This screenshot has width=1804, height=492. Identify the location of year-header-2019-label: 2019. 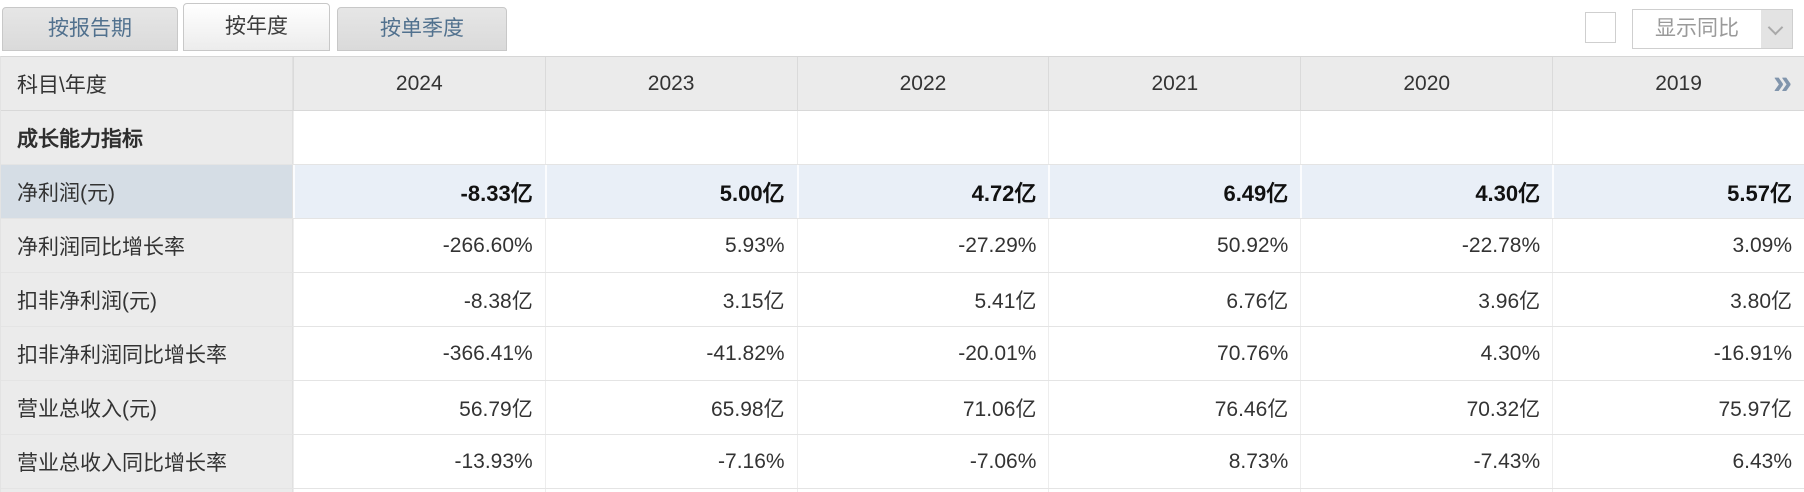
(1678, 83).